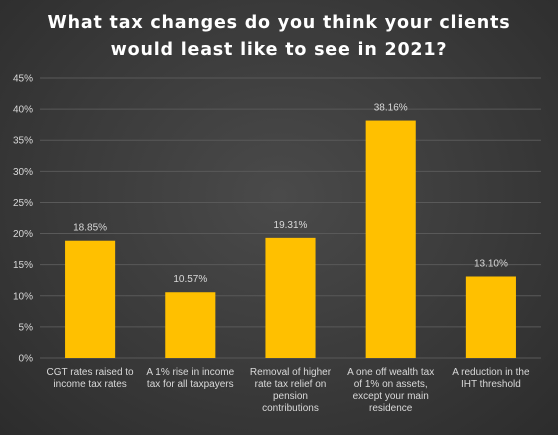 The width and height of the screenshot is (558, 435). Describe the element at coordinates (279, 50) in the screenshot. I see `chart-title-line-2: would least like to see in 2021?` at that location.